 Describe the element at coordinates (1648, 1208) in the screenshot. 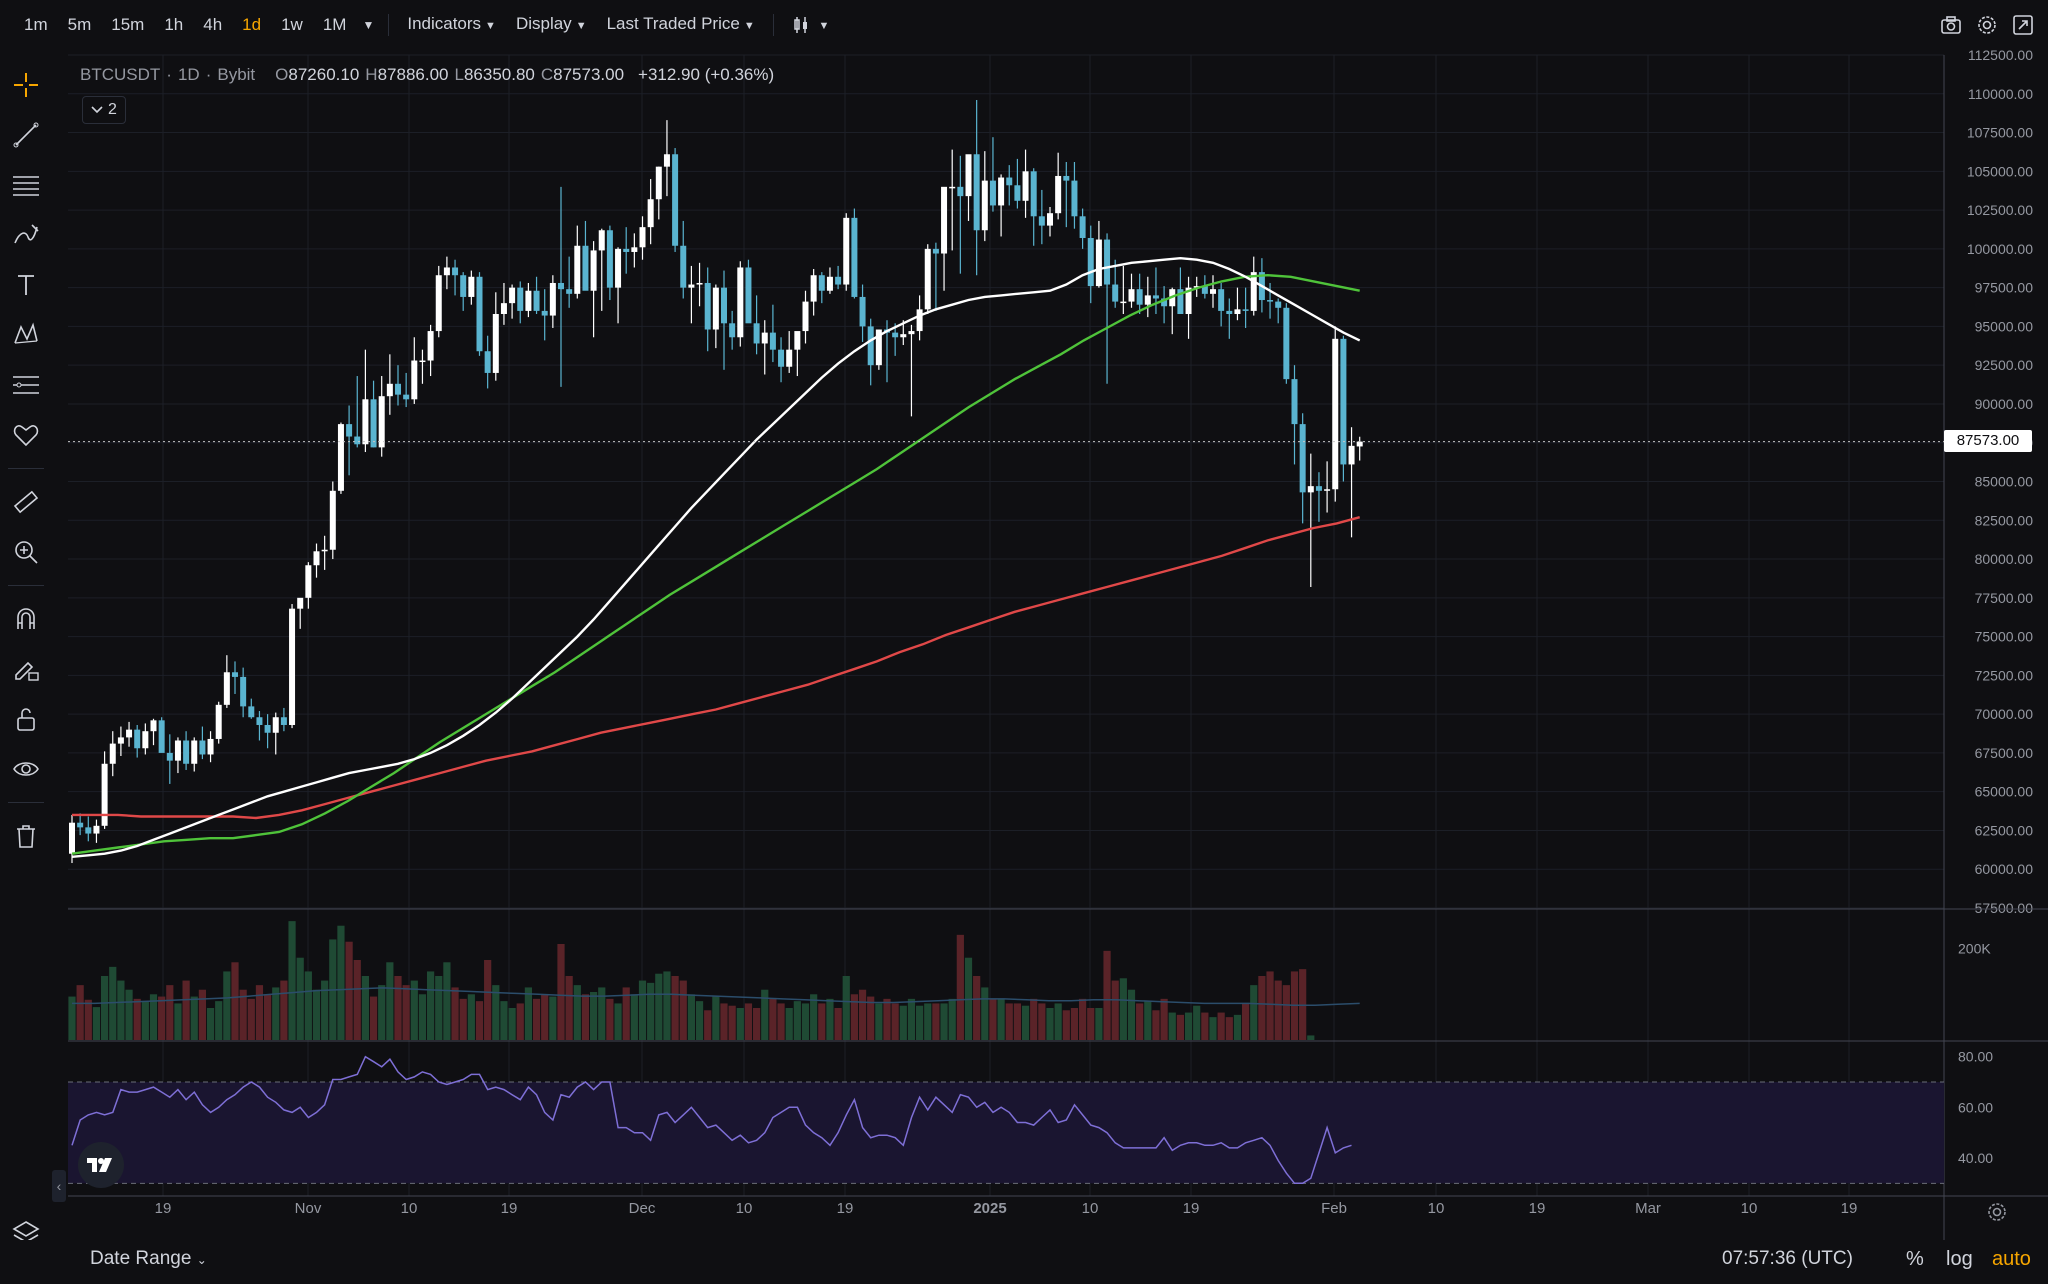

I see `time-tick-label: Mar` at that location.